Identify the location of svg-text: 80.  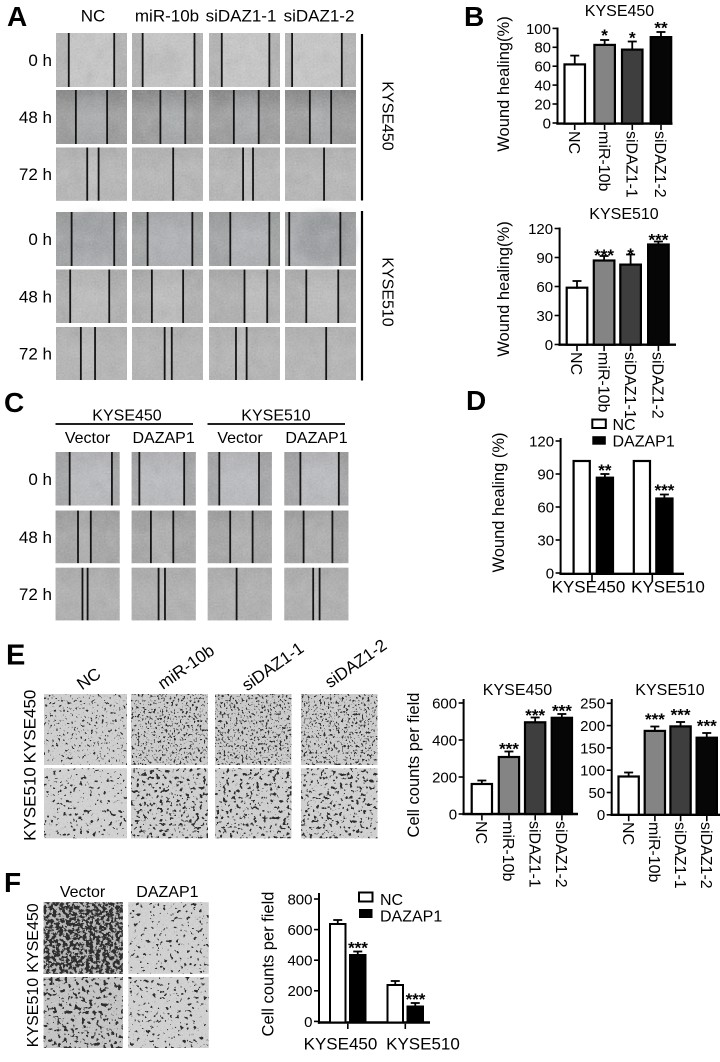
(542, 48).